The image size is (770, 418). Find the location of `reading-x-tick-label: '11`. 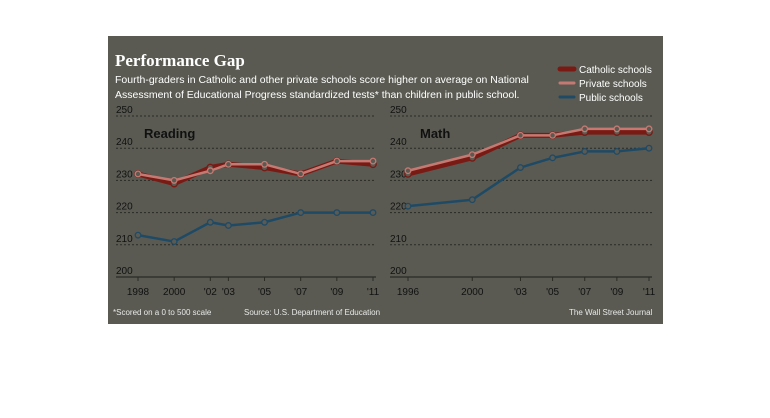

reading-x-tick-label: '11 is located at coordinates (373, 292).